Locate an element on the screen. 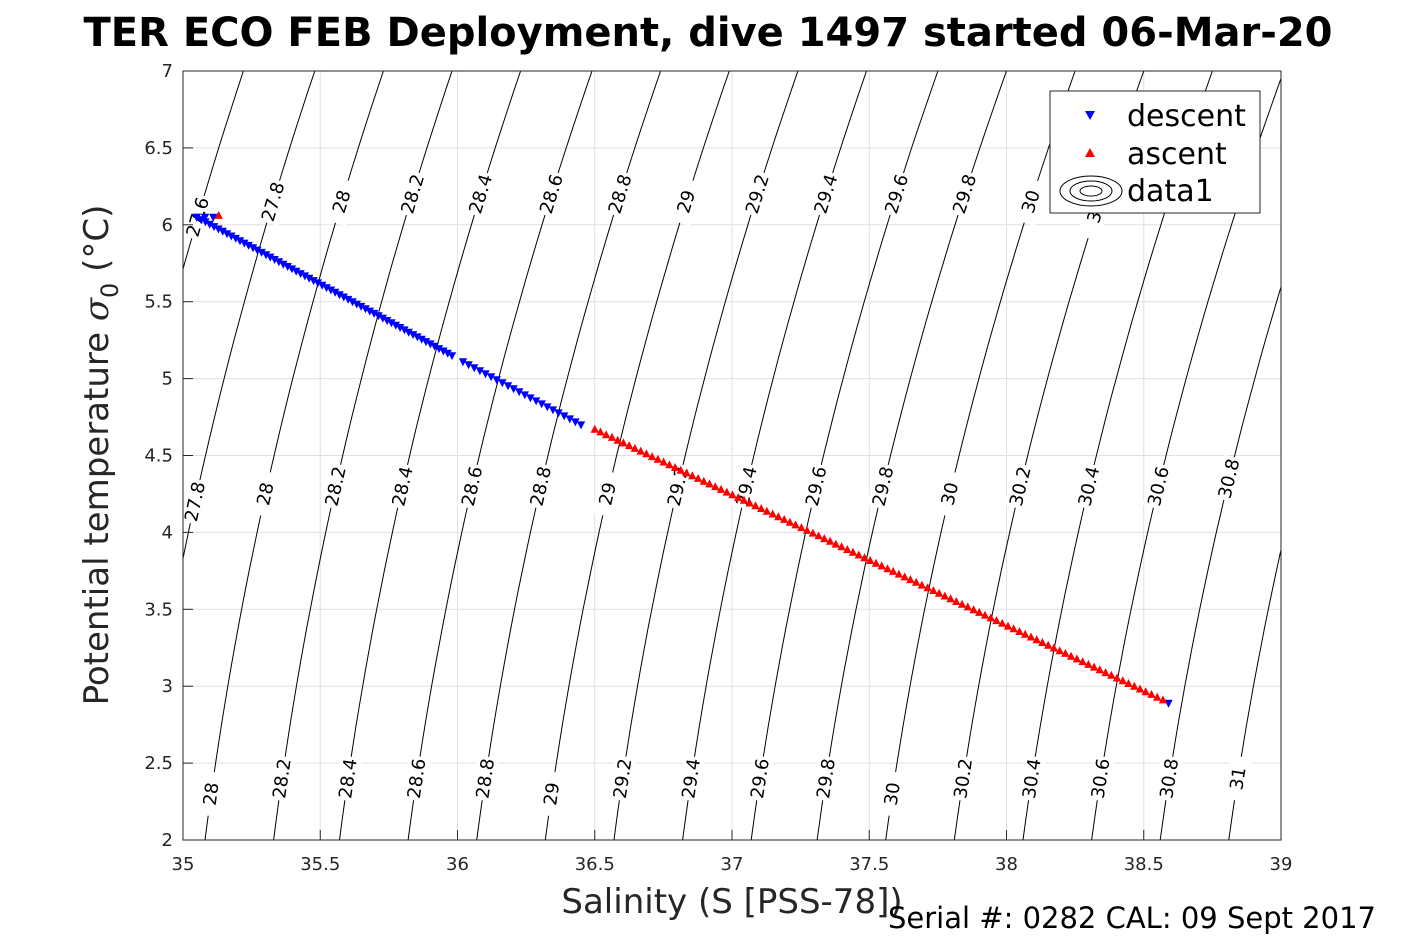  contour-label: 29 is located at coordinates (608, 494).